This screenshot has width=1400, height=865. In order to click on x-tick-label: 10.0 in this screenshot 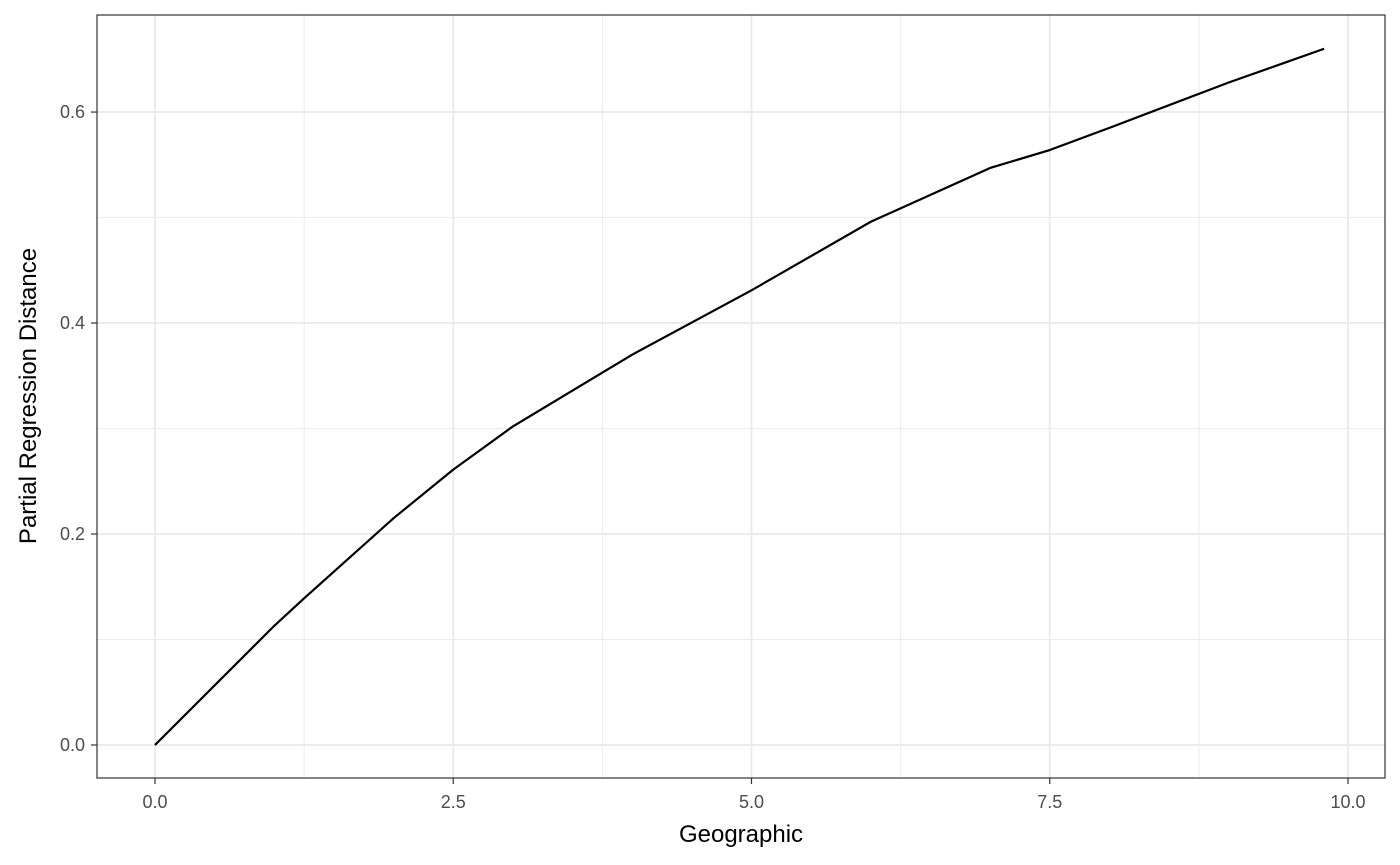, I will do `click(1347, 802)`.